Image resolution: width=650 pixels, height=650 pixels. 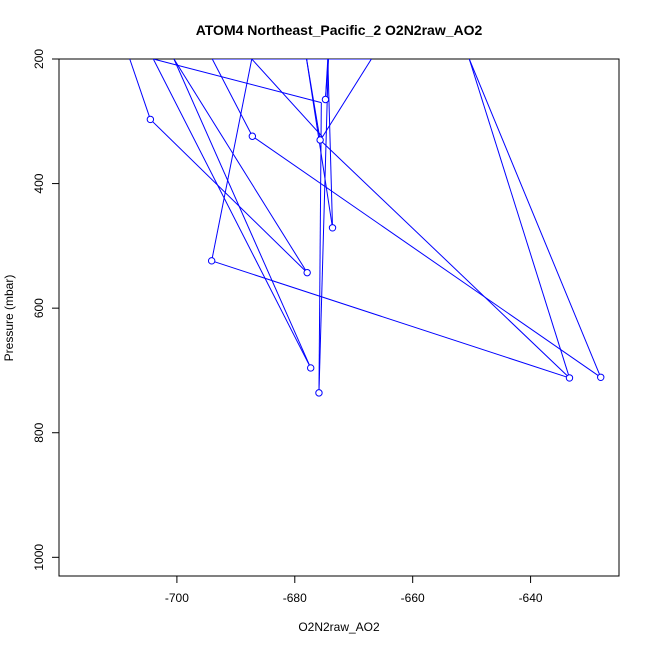 I want to click on y-axis-label: Pressure (mbar), so click(x=9, y=318).